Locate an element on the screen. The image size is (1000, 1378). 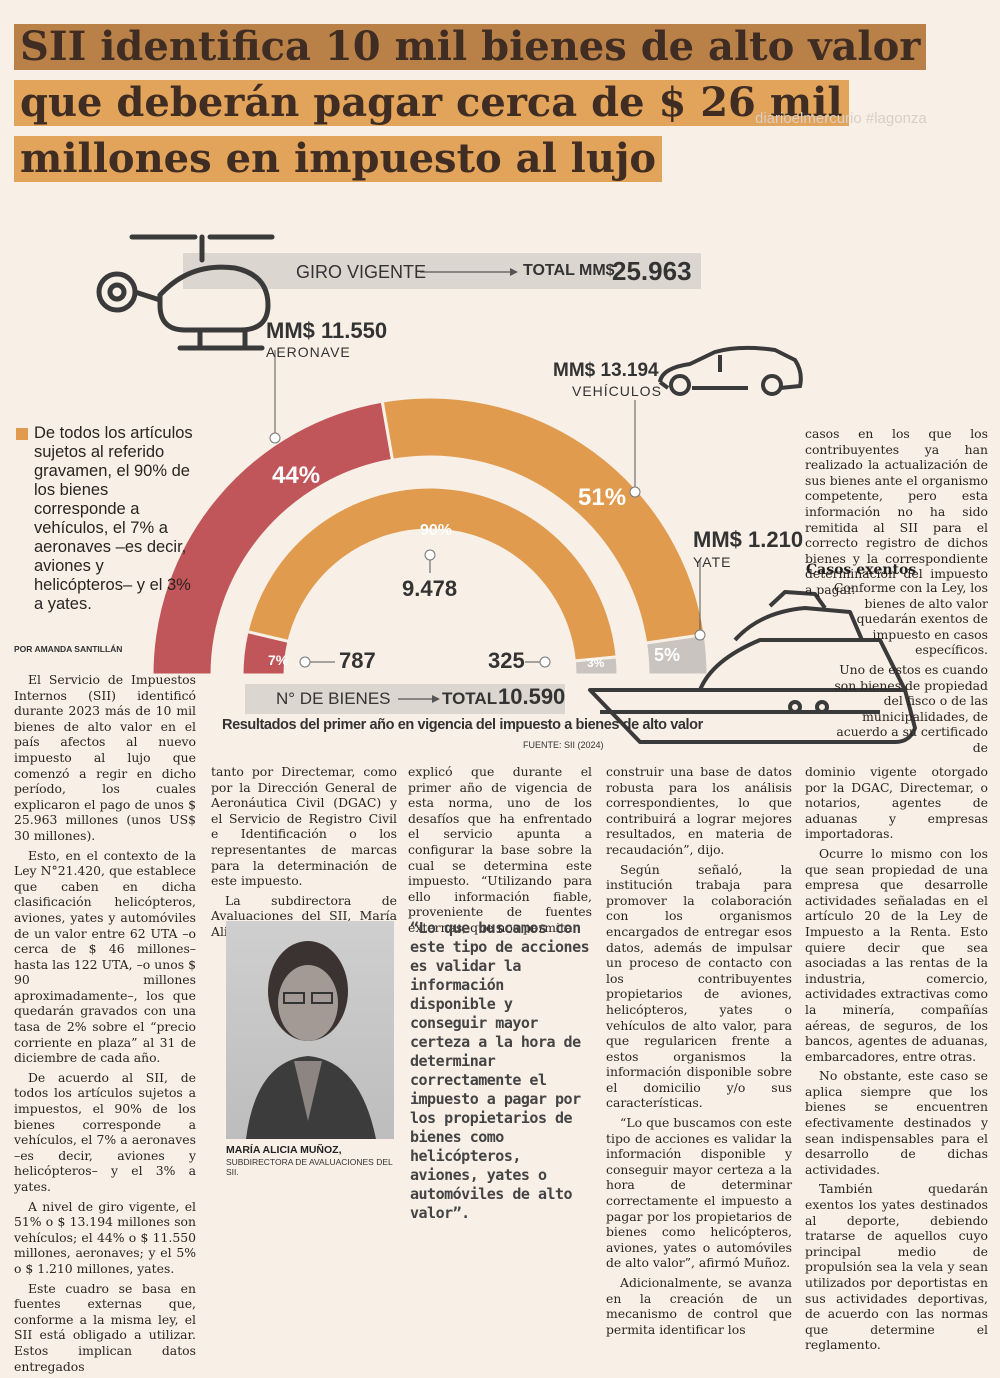
inner-pct-yate: 3% is located at coordinates (596, 663).